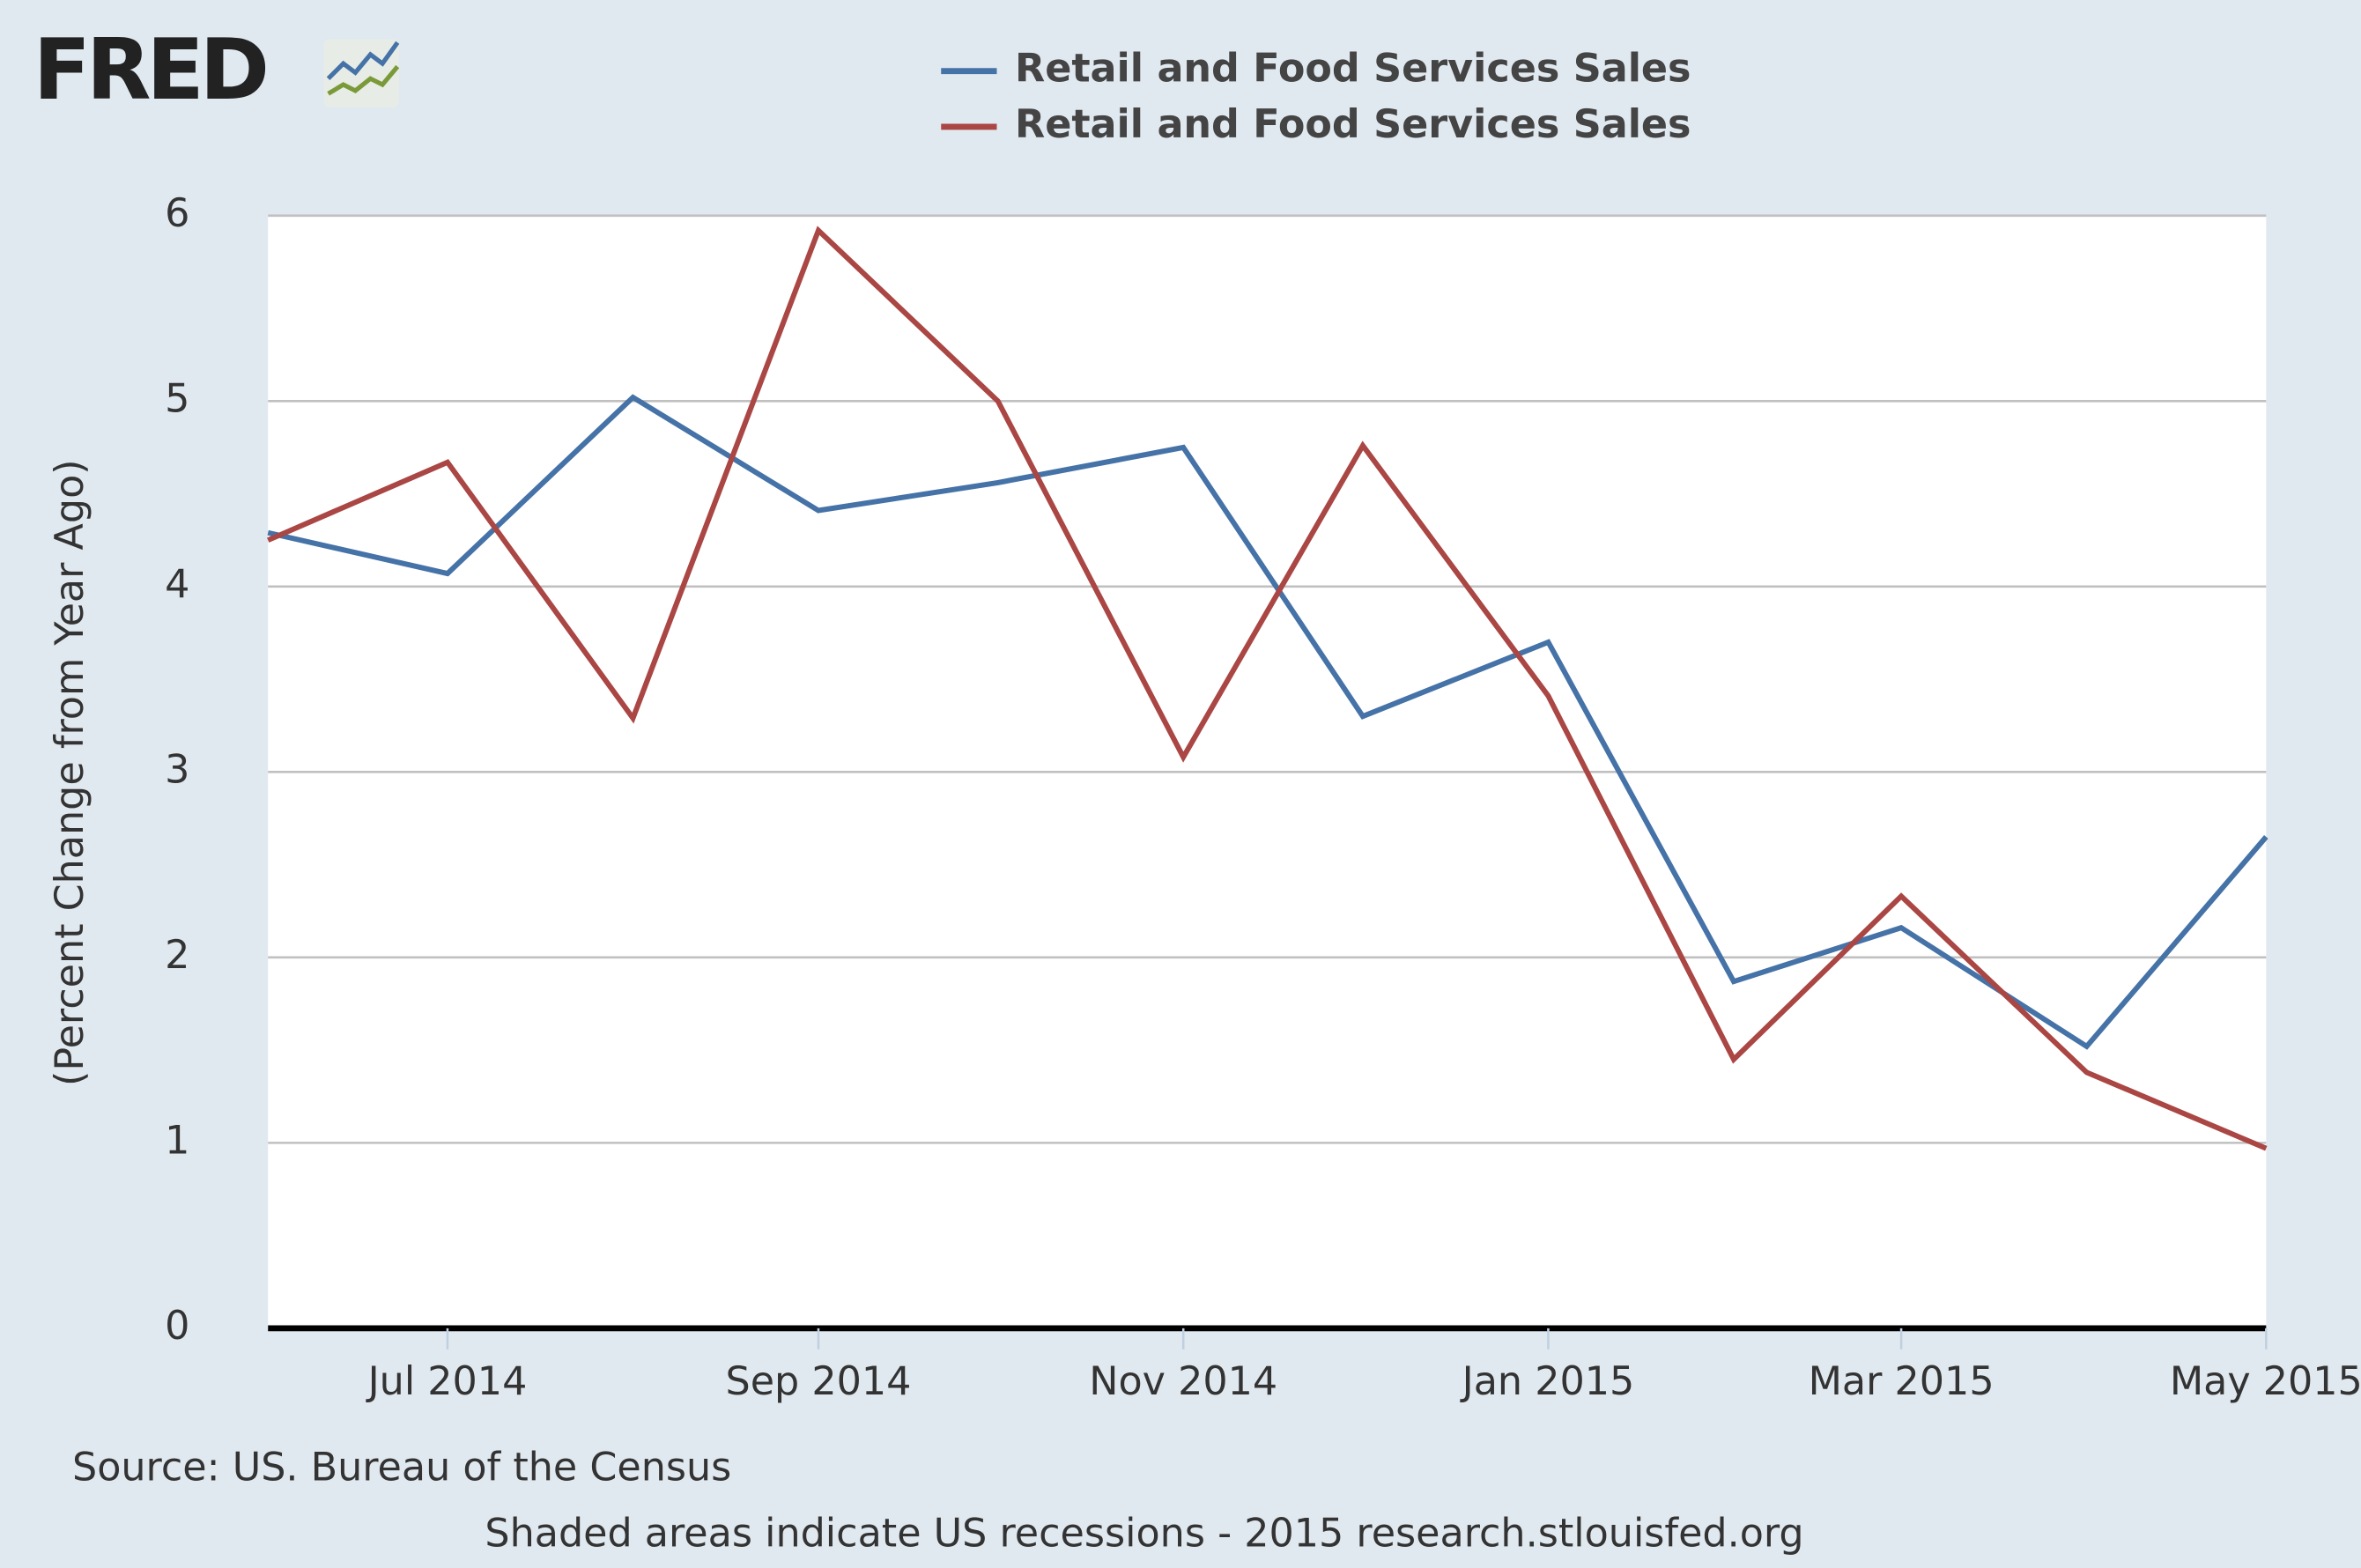  What do you see at coordinates (1183, 1381) in the screenshot?
I see `x-tick-label: Nov 2014` at bounding box center [1183, 1381].